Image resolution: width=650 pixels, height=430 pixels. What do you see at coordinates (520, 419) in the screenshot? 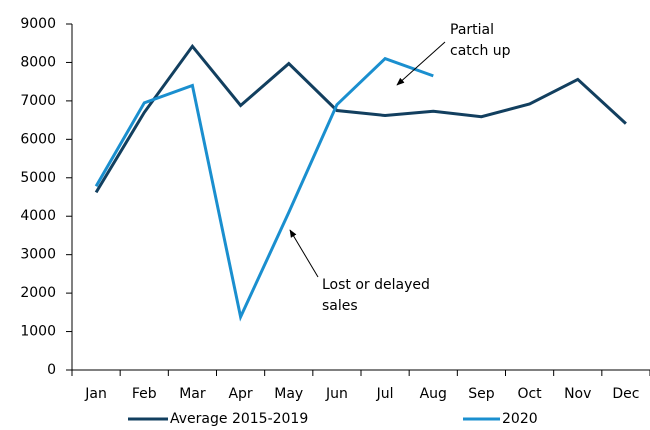
I see `legend-label: 2020` at bounding box center [520, 419].